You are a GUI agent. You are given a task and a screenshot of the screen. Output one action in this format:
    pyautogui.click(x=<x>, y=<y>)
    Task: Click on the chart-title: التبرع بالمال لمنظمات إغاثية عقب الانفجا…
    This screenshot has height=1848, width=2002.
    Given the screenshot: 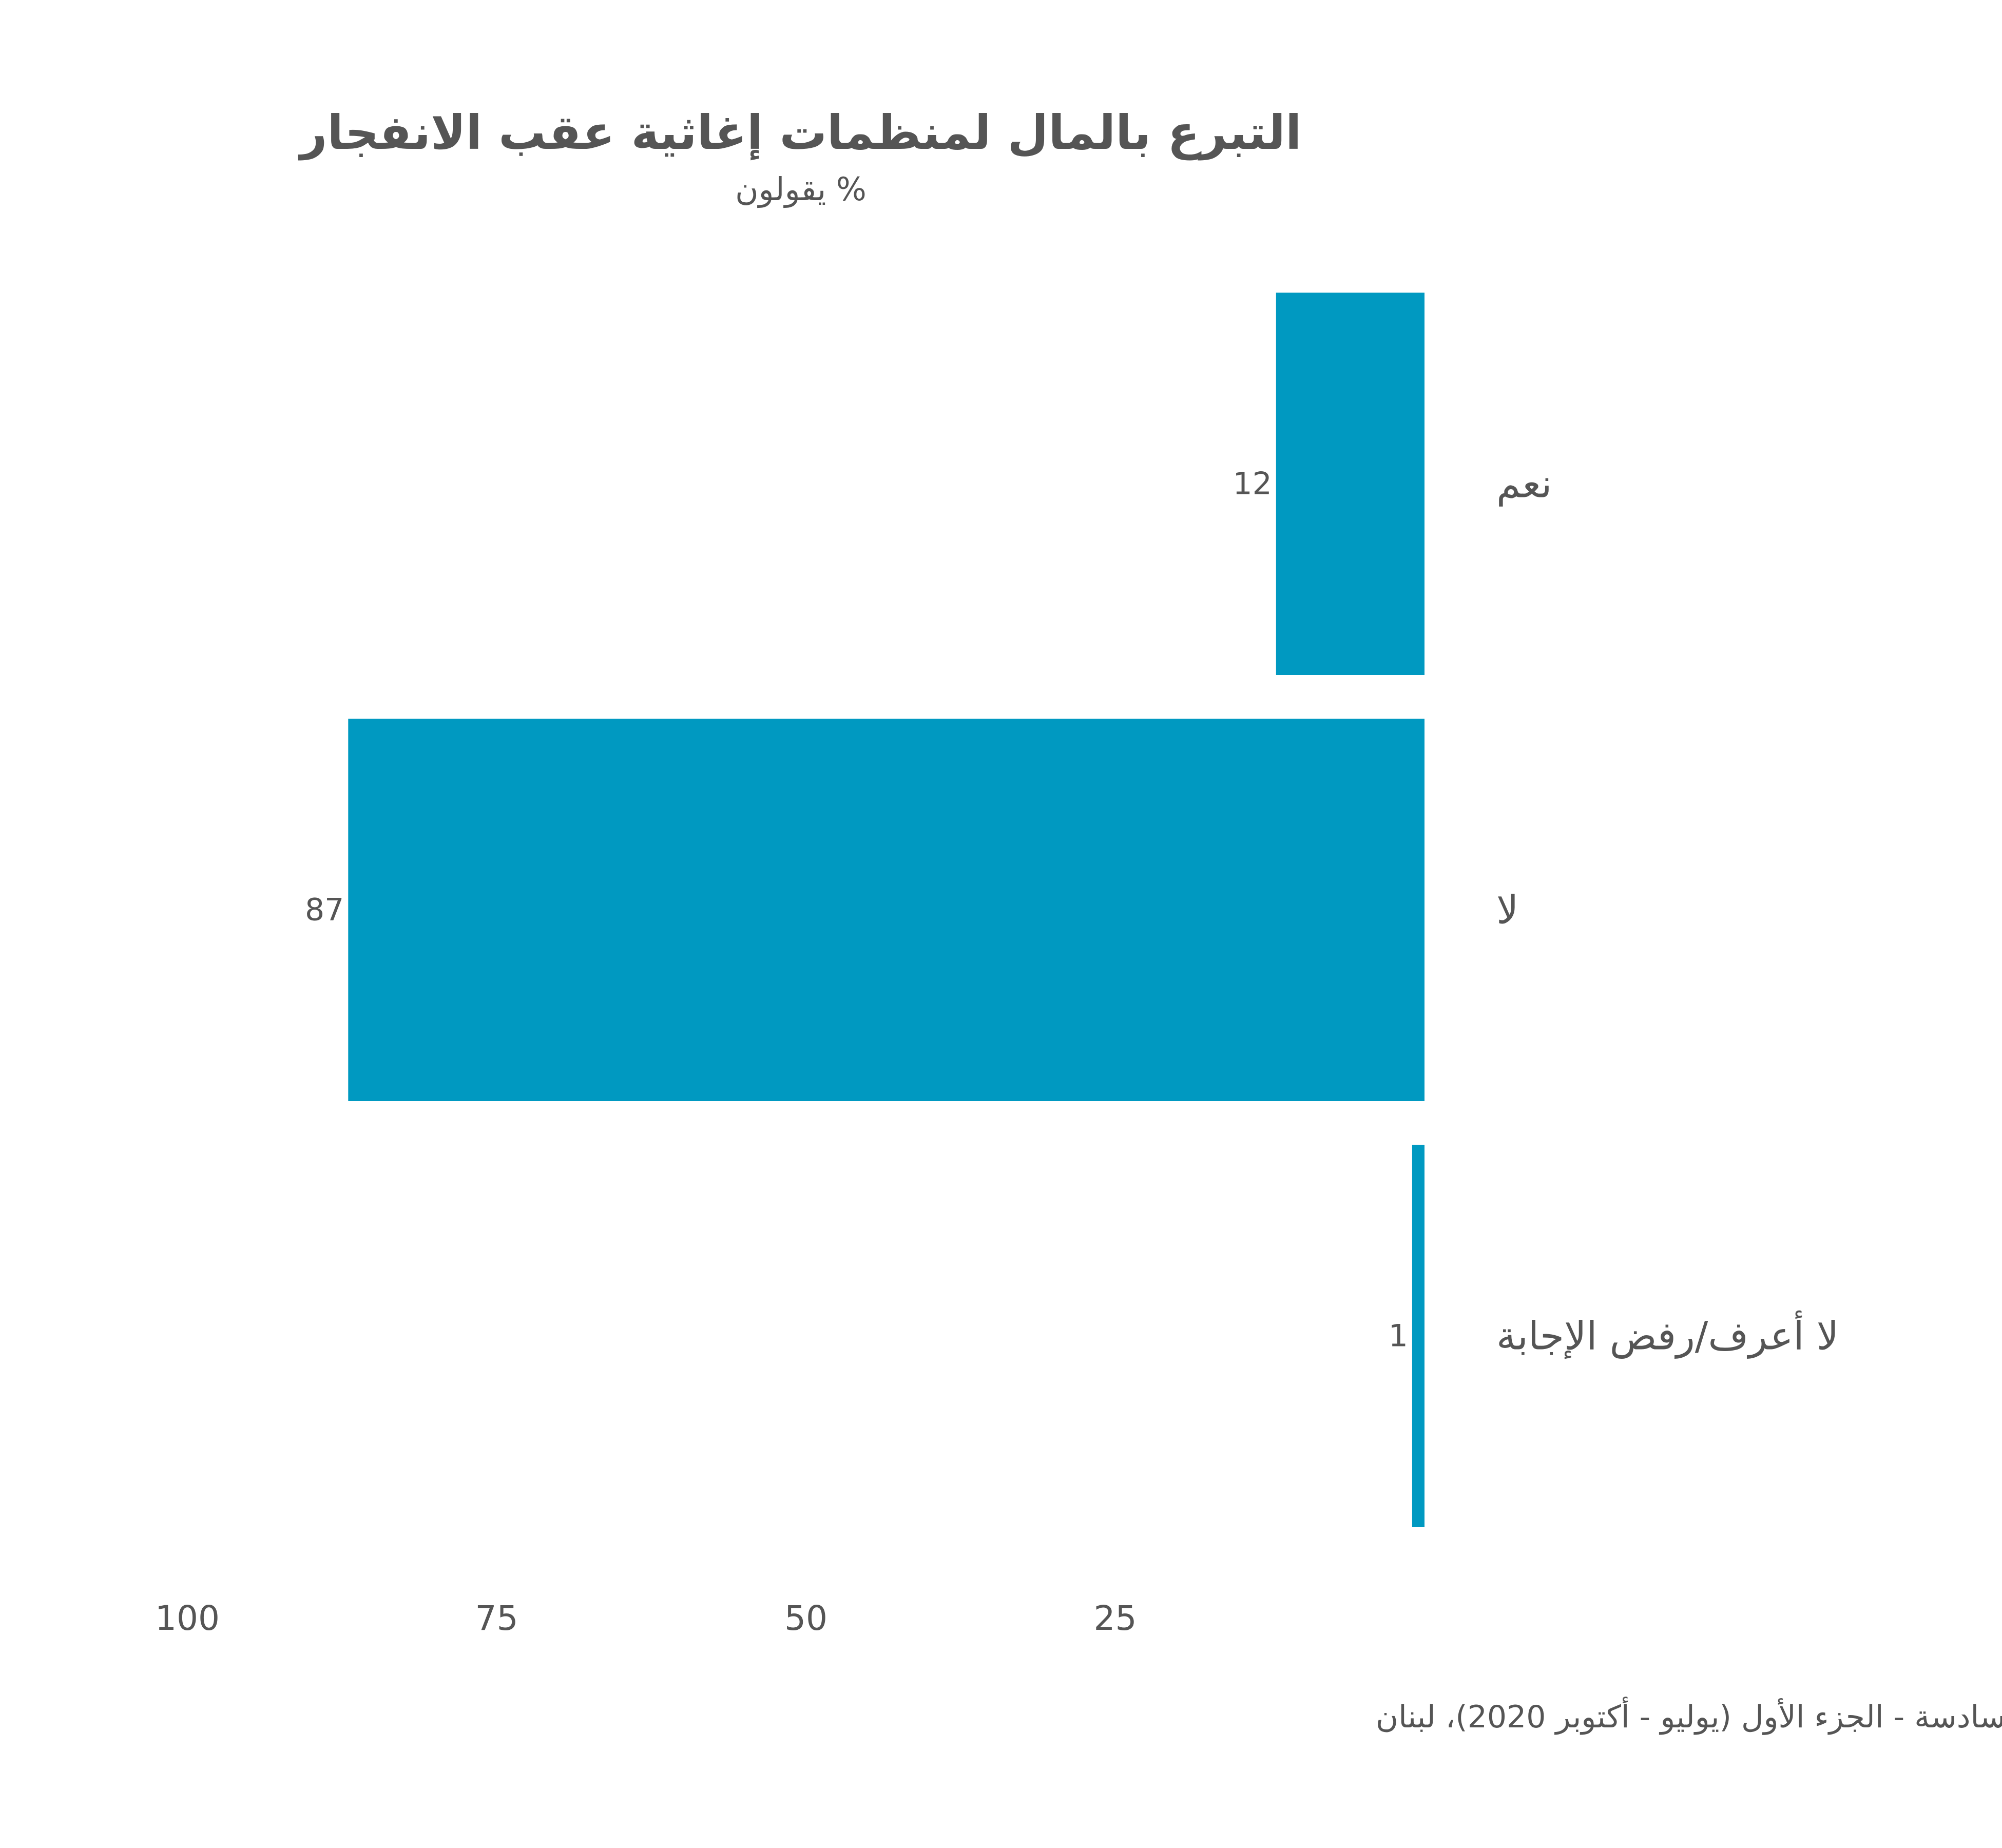 What is the action you would take?
    pyautogui.click(x=799, y=133)
    